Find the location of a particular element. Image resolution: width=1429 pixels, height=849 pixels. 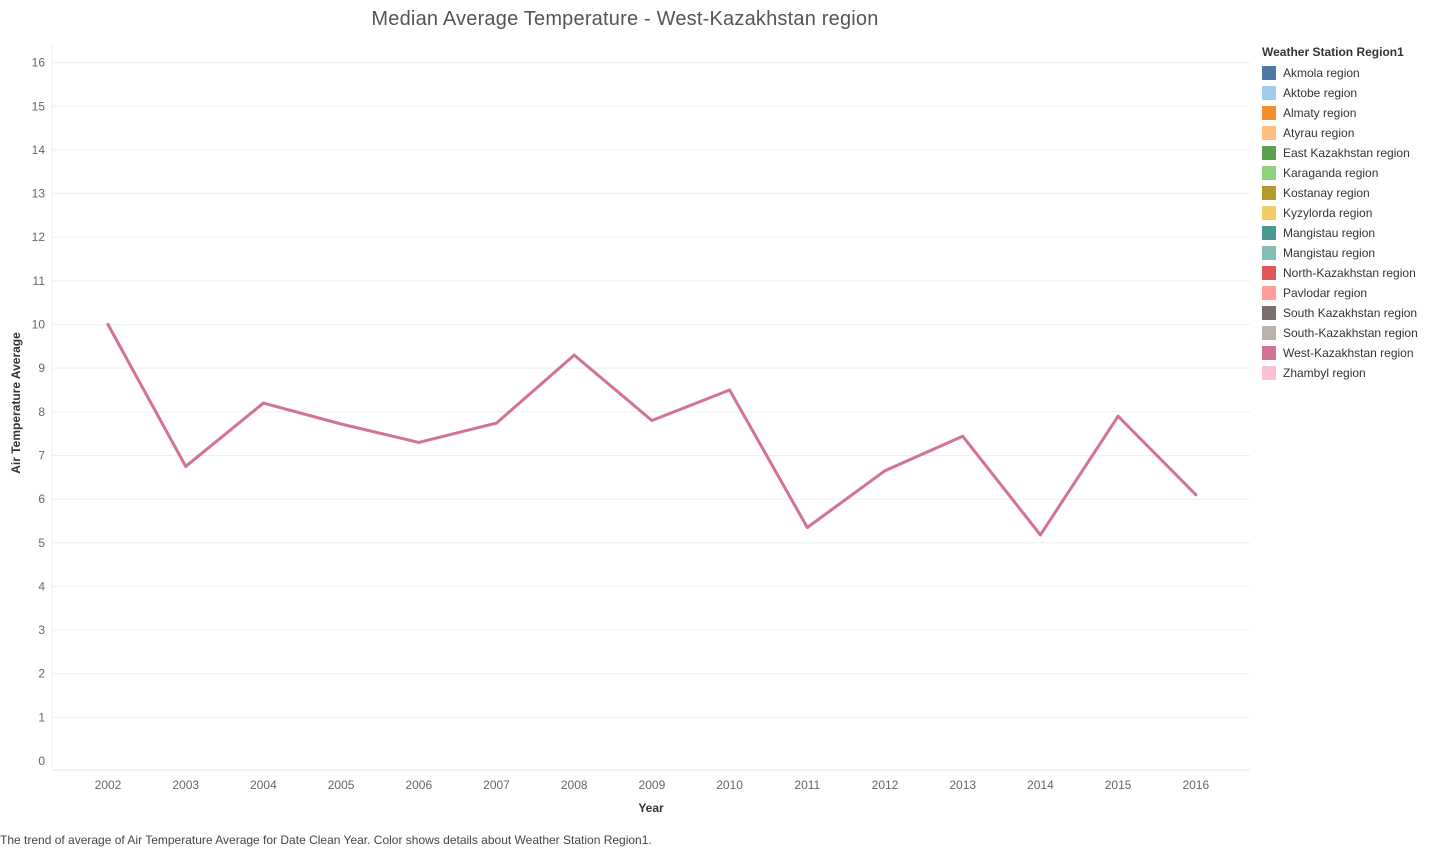

legend-label: Karaganda region is located at coordinates (1331, 173).